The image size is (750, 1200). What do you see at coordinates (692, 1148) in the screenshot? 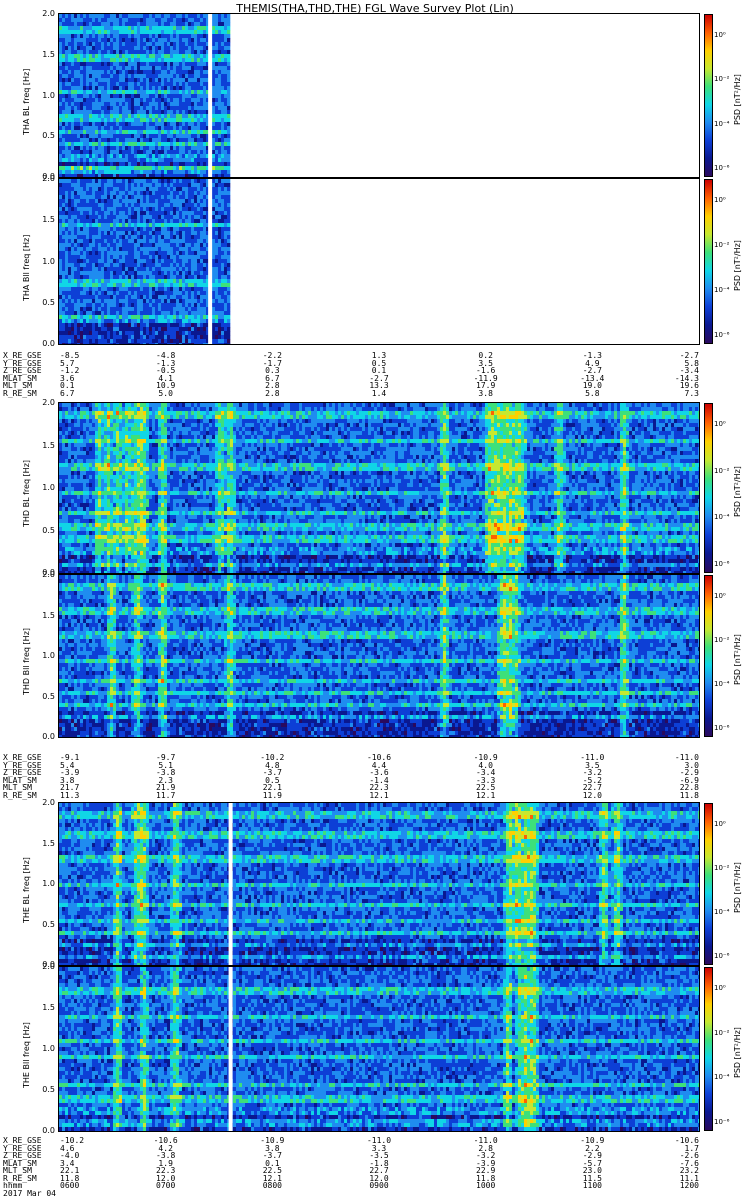
I see `ephemeris-value: 1.7` at bounding box center [692, 1148].